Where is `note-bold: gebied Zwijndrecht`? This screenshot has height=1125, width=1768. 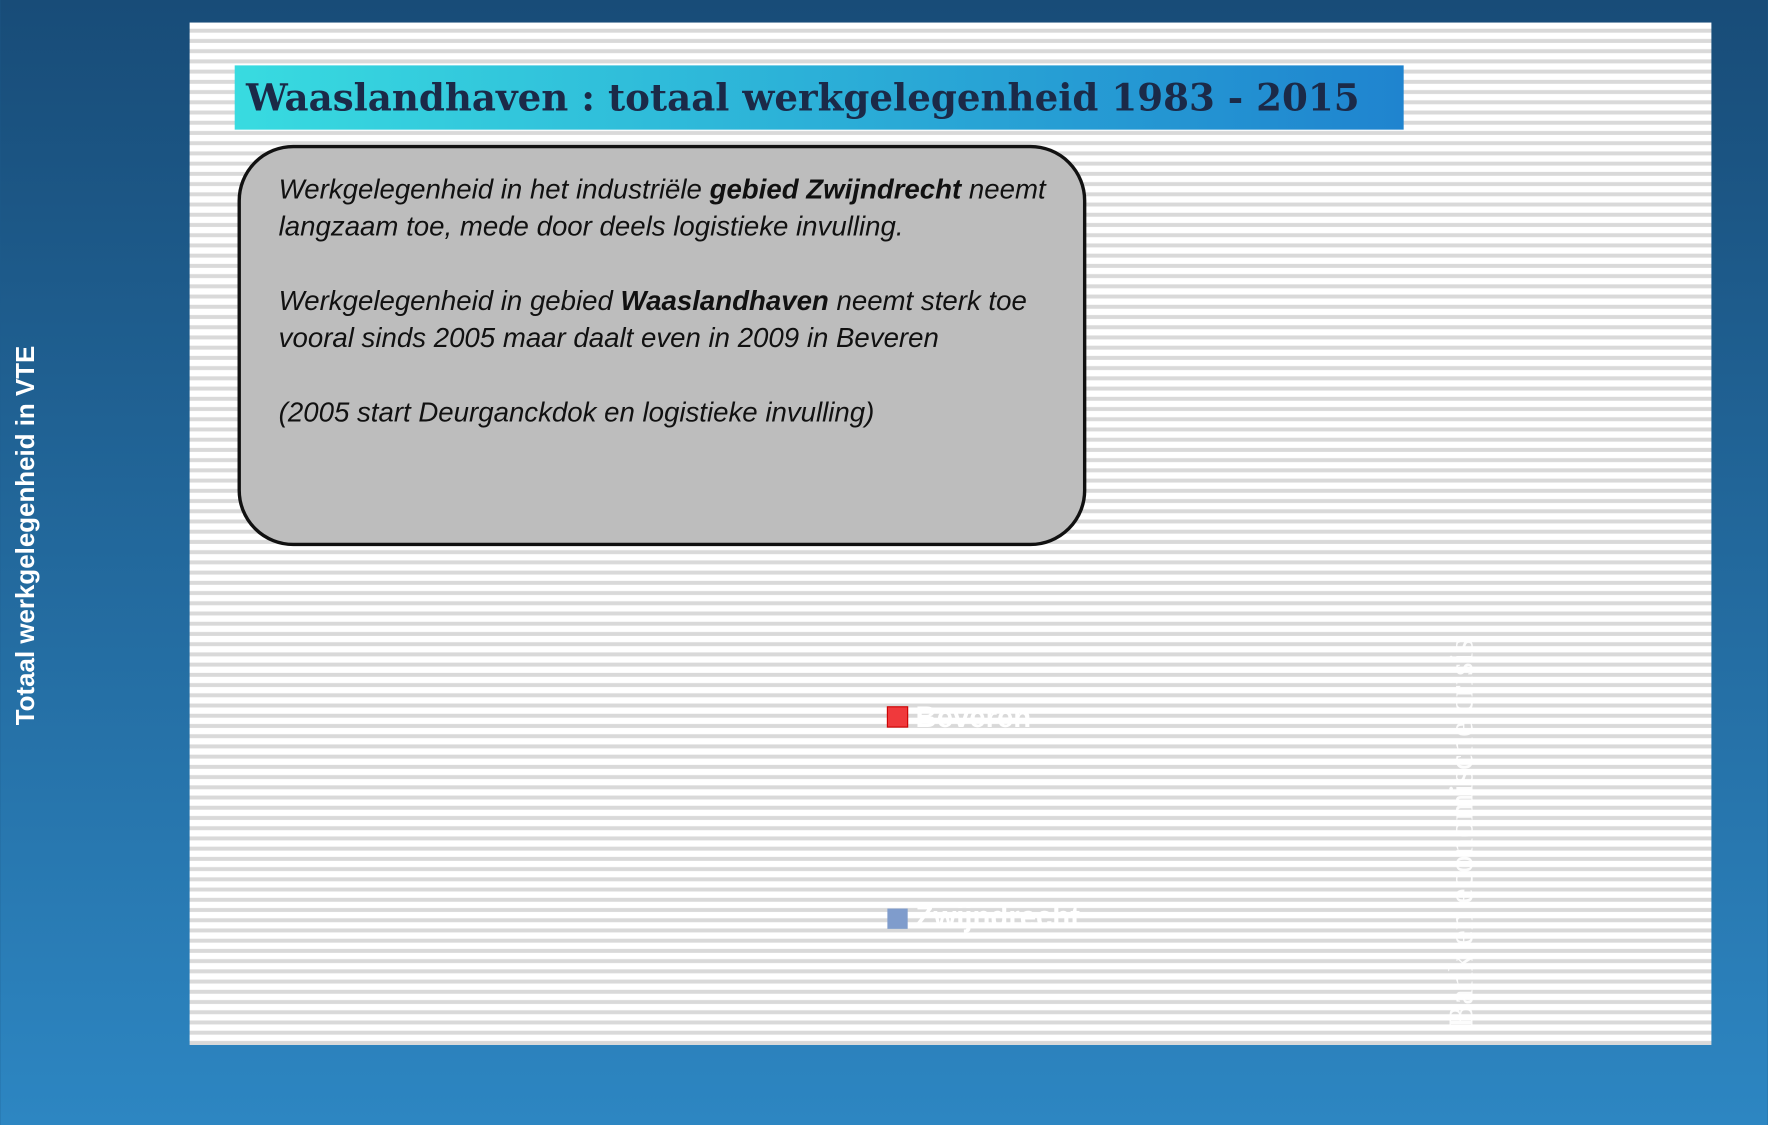
note-bold: gebied Zwijndrecht is located at coordinates (835, 190).